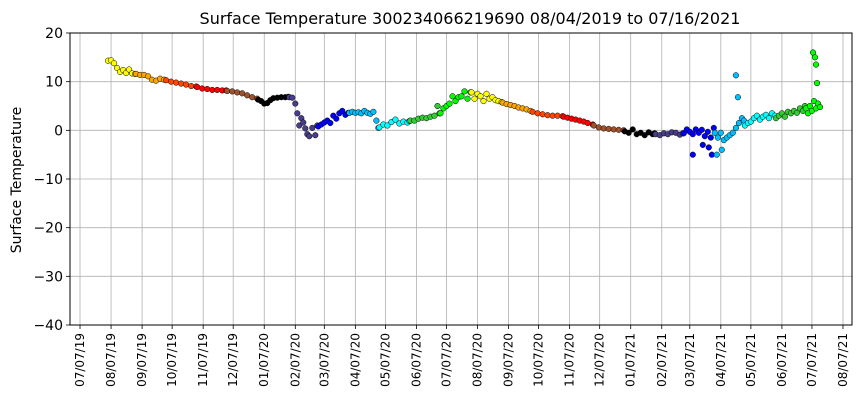  I want to click on x-tick-label: 03/07/20, so click(324, 360).